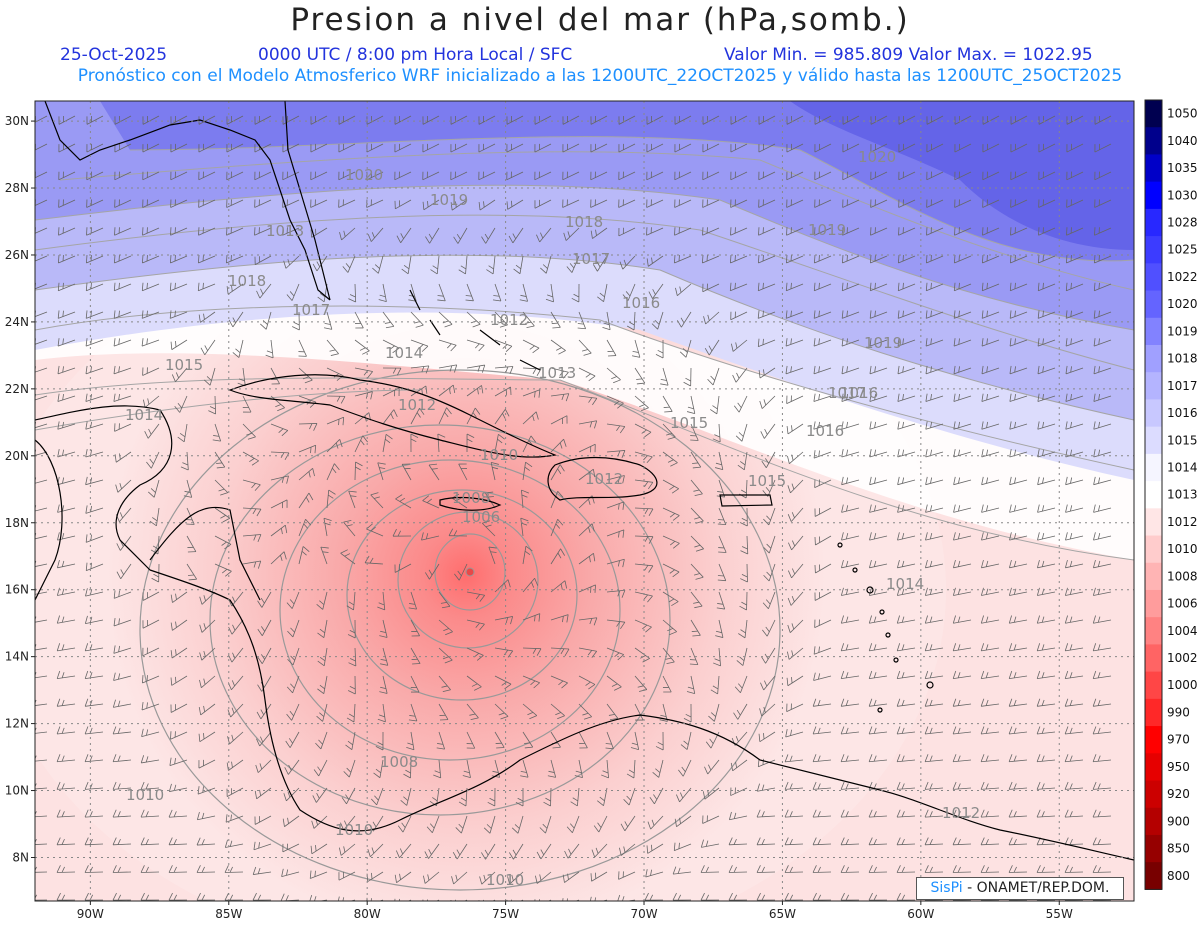  What do you see at coordinates (575, 911) in the screenshot?
I see `longitude-axis: 90W 85W 80W 75W 70W 65W 60W 55W` at bounding box center [575, 911].